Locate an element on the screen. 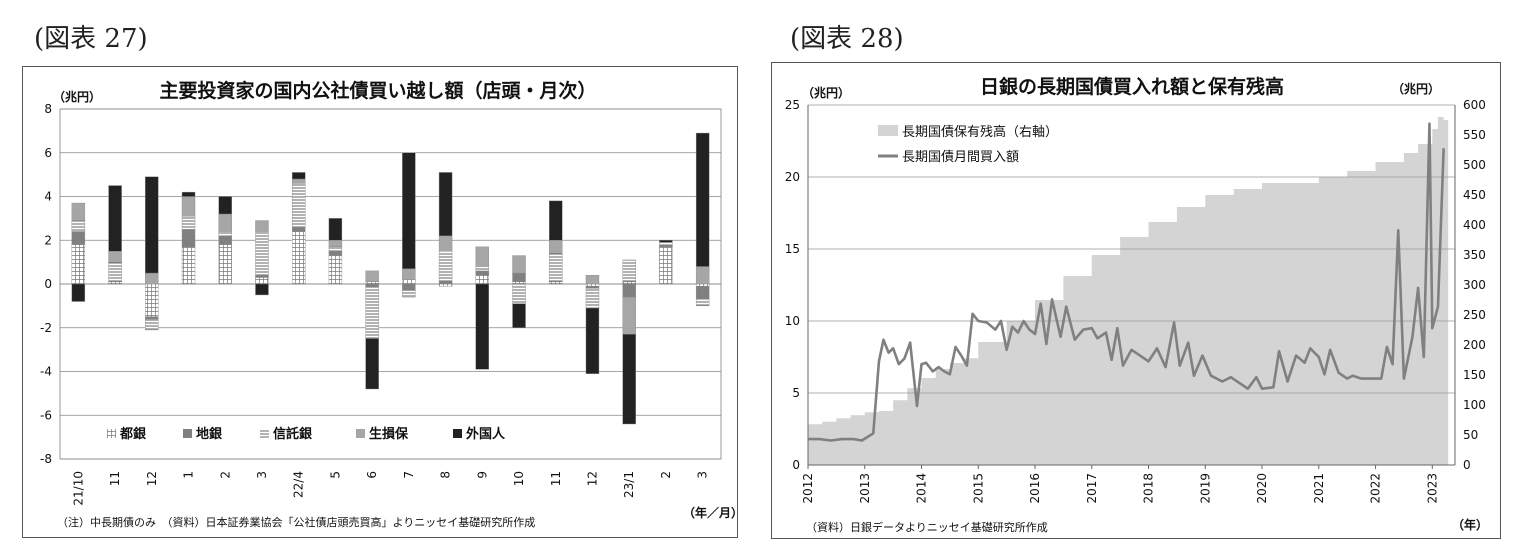 The image size is (1520, 559). legend-label: 長期国債月間買入額 is located at coordinates (960, 157).